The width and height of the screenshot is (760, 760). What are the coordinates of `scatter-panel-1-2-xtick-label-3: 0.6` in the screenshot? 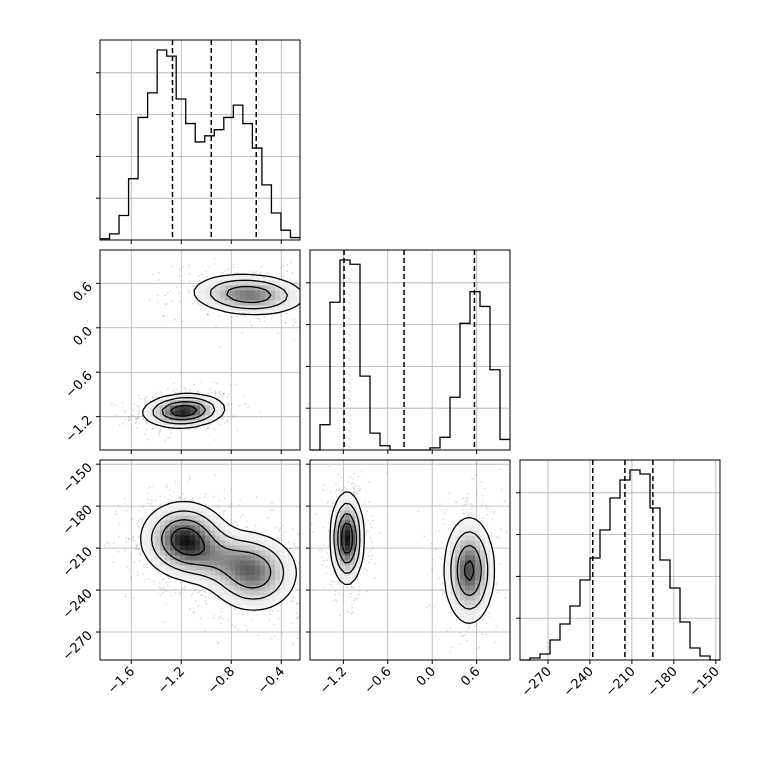 It's located at (470, 676).